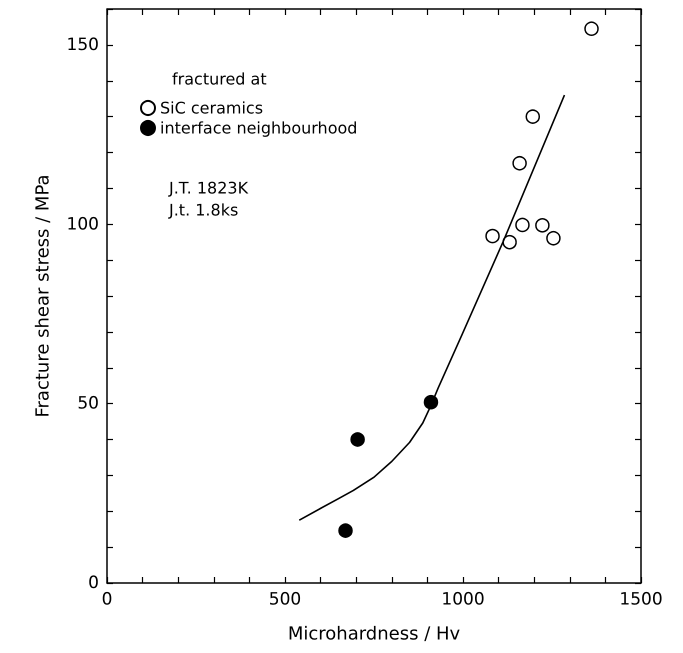 This screenshot has height=653, width=683. I want to click on x-tick-label: 500, so click(285, 600).